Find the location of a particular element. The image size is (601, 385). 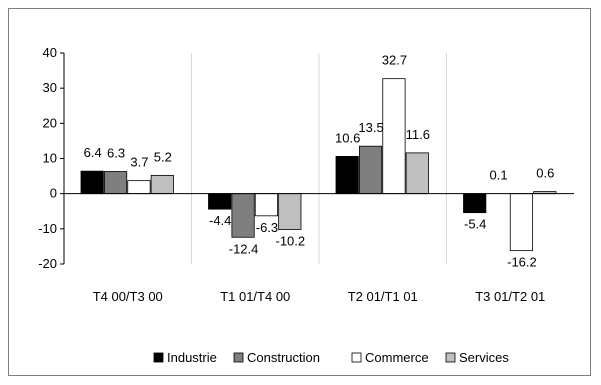

x-category-label: T2 01/T1 01 is located at coordinates (383, 296).